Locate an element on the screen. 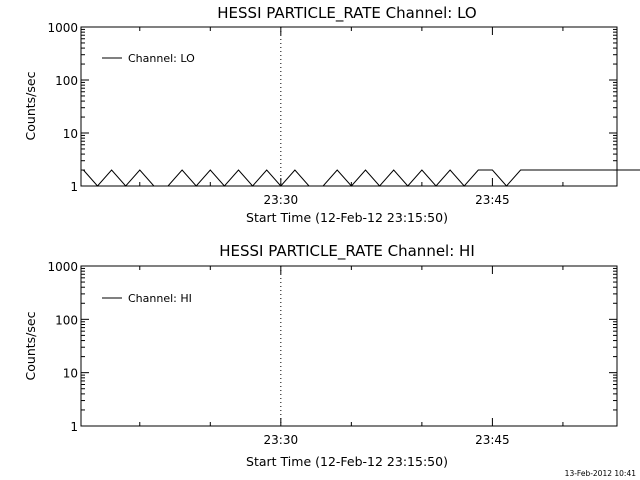 The height and width of the screenshot is (480, 640). series-line is located at coordinates (361, 178).